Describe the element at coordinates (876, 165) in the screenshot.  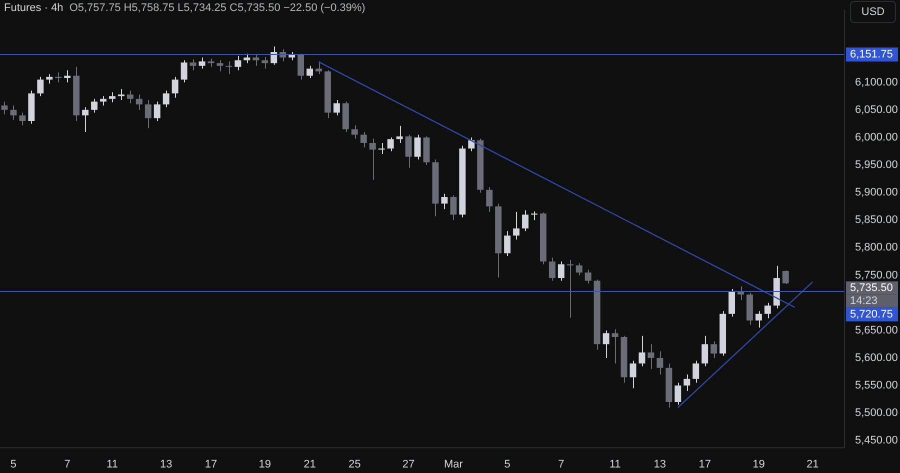
I see `y-tick-label: 5,950.00` at that location.